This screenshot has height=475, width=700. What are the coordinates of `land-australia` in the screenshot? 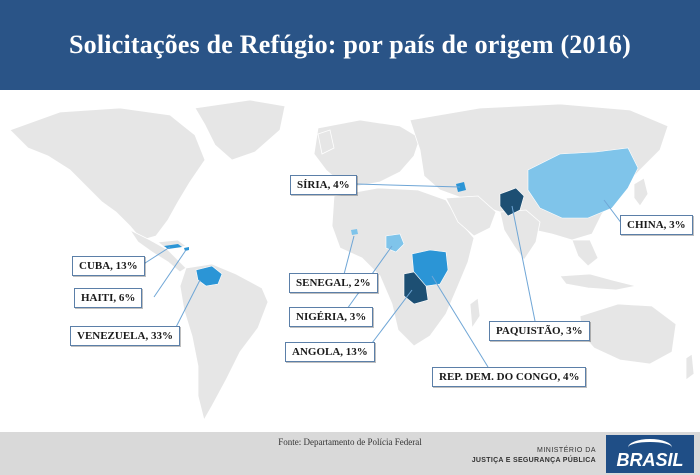 It's located at (628, 334).